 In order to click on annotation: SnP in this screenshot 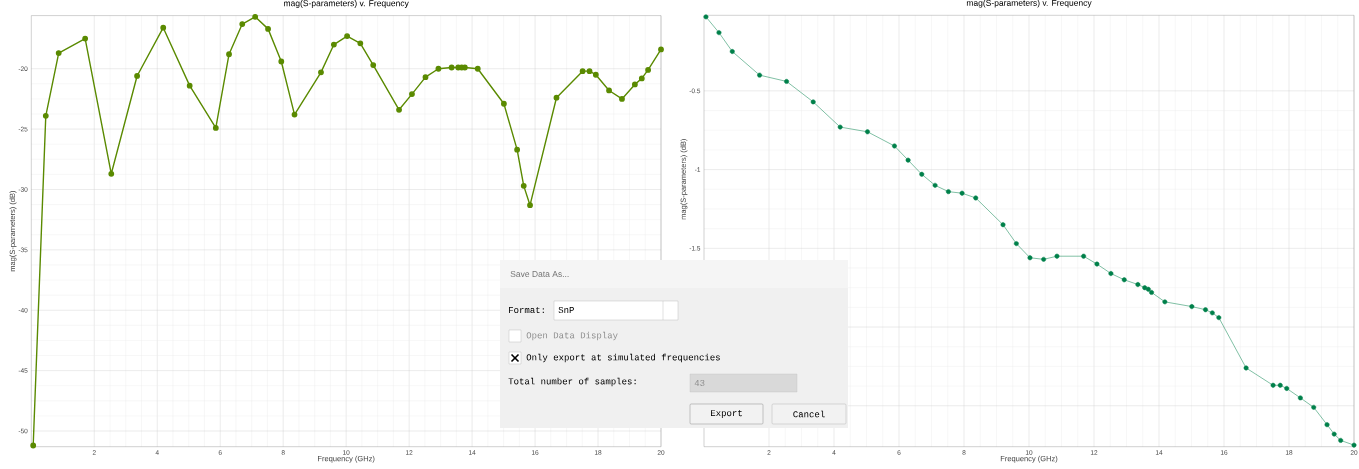, I will do `click(566, 310)`.